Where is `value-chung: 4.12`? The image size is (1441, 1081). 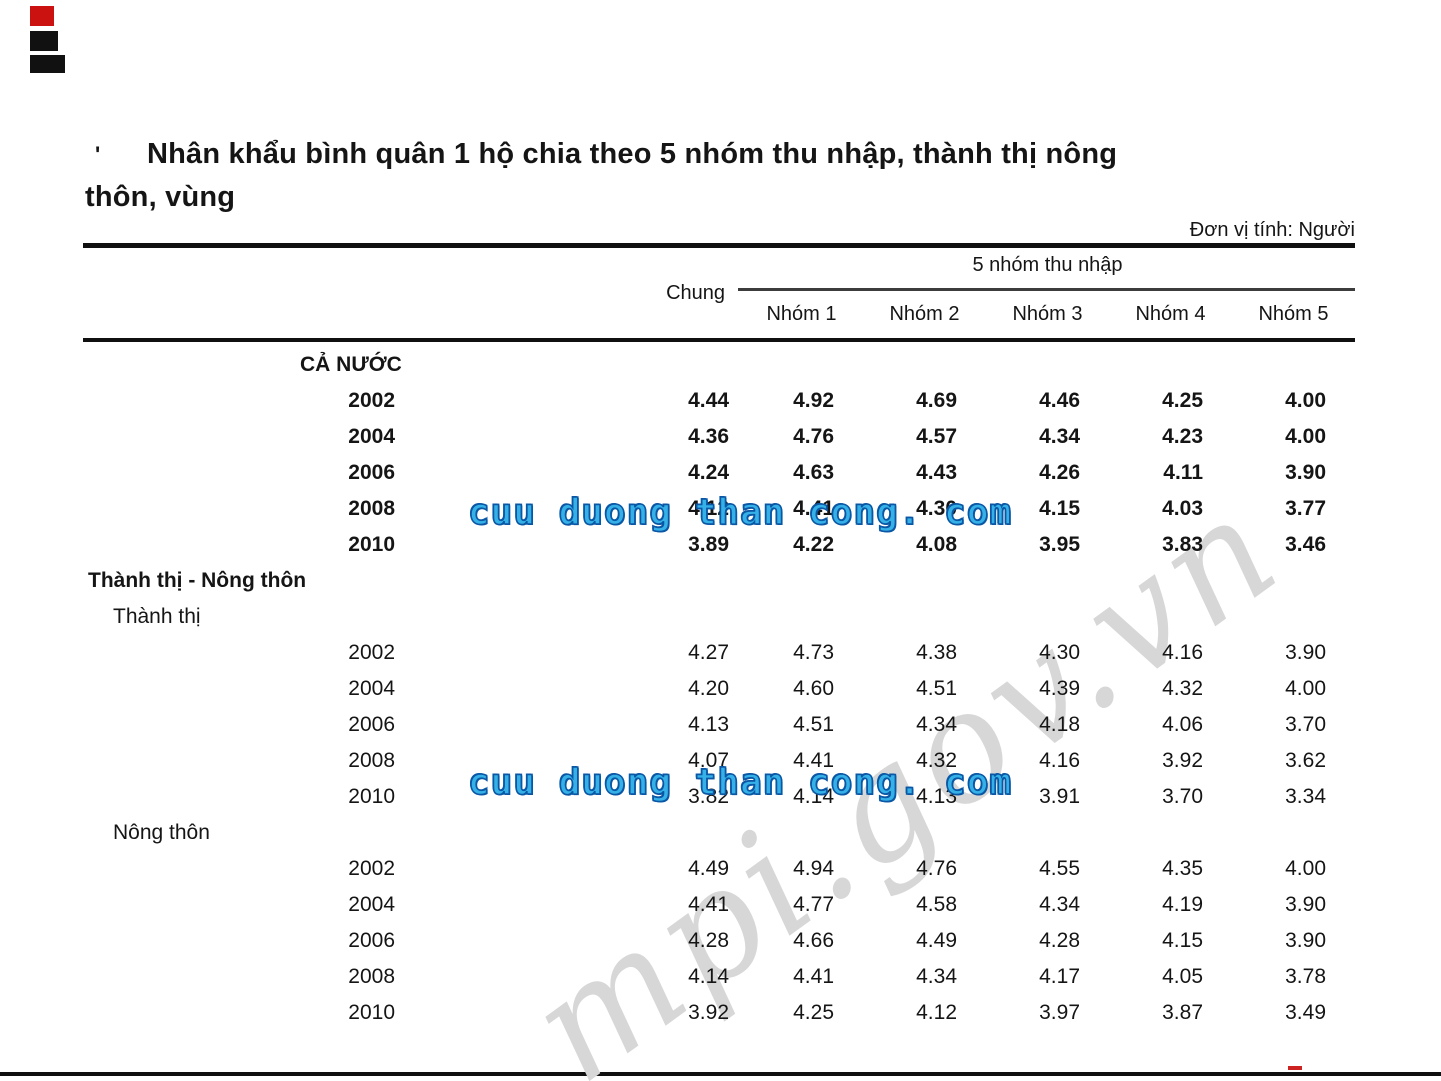
value-chung: 4.12 is located at coordinates (708, 508).